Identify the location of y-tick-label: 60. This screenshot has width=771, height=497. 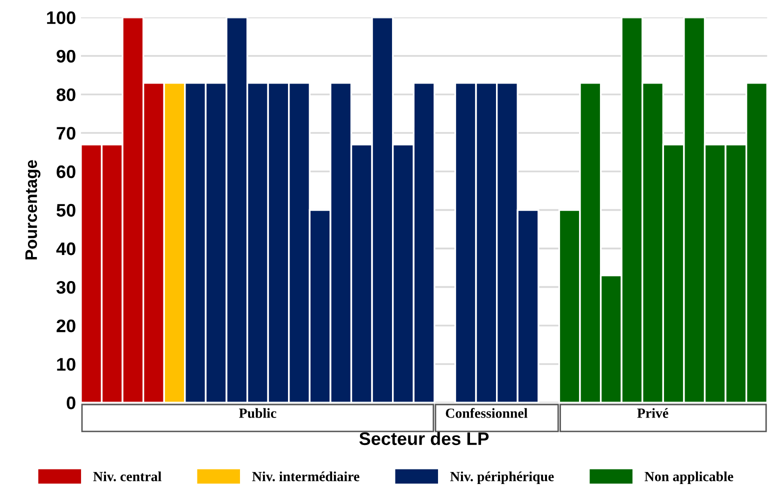
(66, 171).